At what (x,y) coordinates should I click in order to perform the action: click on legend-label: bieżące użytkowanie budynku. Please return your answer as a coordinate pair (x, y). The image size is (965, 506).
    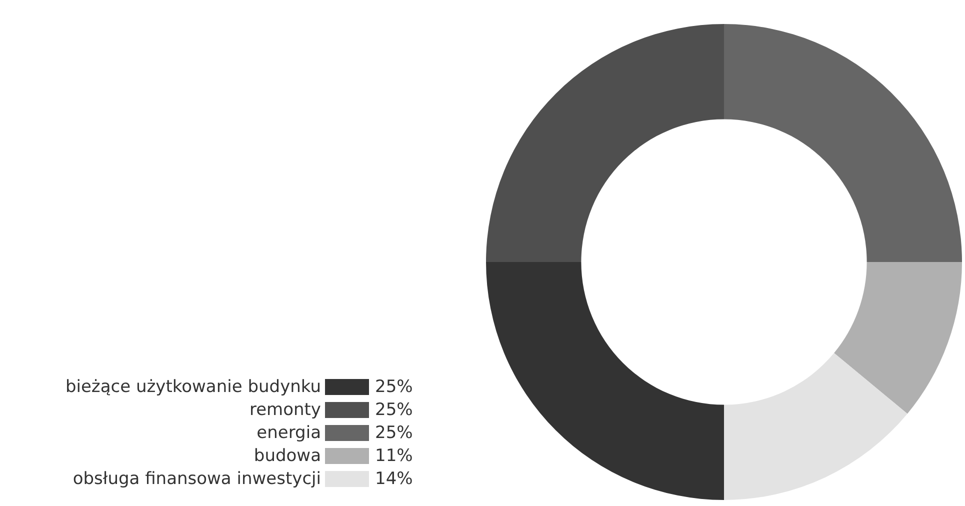
    Looking at the image, I should click on (193, 387).